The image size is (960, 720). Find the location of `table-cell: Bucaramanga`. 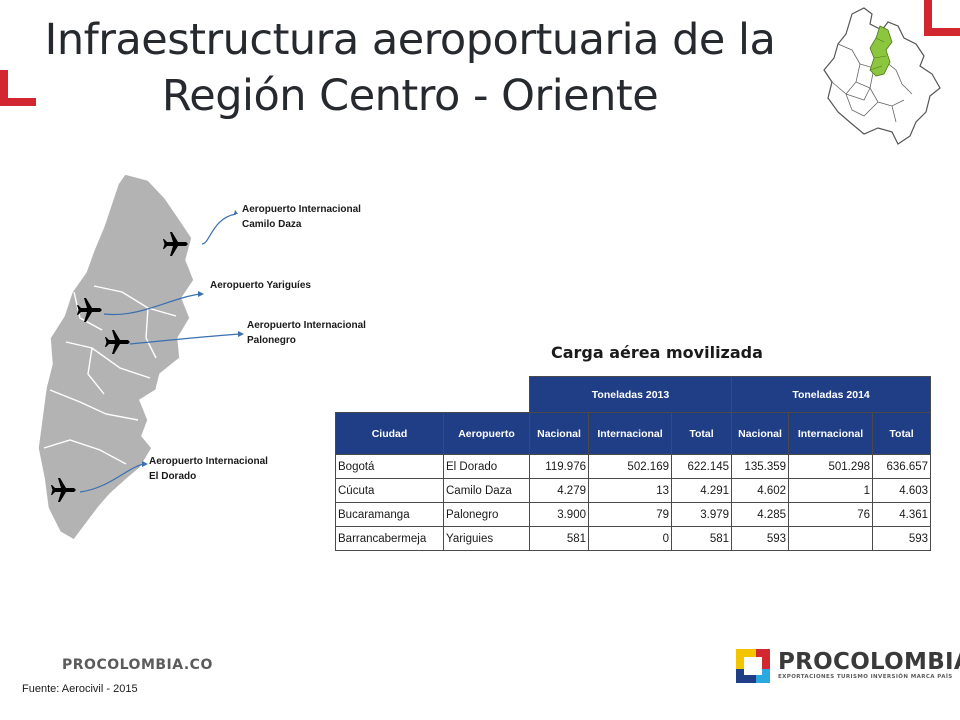

table-cell: Bucaramanga is located at coordinates (389, 514).